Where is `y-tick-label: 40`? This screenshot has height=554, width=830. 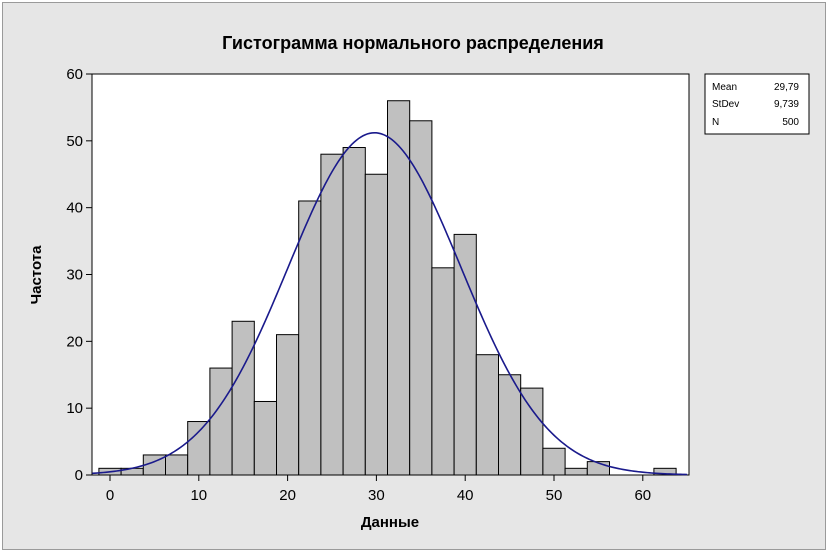 y-tick-label: 40 is located at coordinates (74, 208).